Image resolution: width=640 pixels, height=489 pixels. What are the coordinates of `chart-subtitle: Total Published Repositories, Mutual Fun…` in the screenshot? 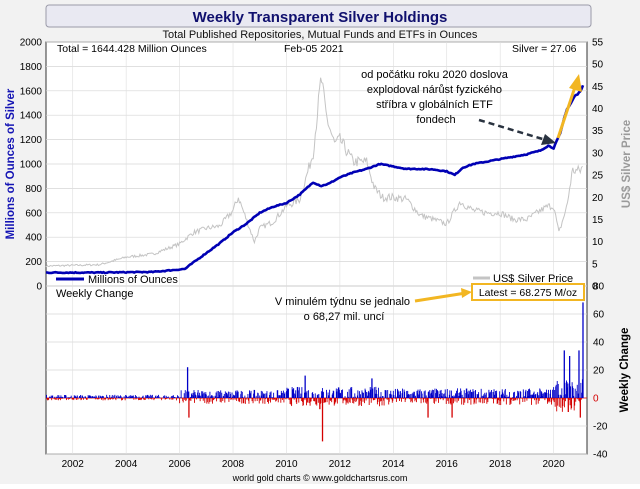 It's located at (320, 35).